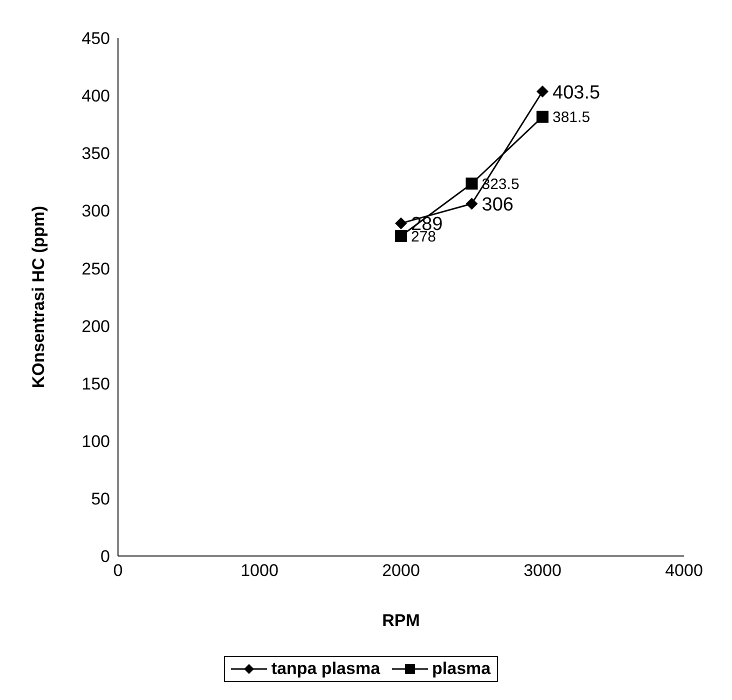 This screenshot has width=732, height=700. What do you see at coordinates (684, 570) in the screenshot?
I see `x-tick-label: 4000` at bounding box center [684, 570].